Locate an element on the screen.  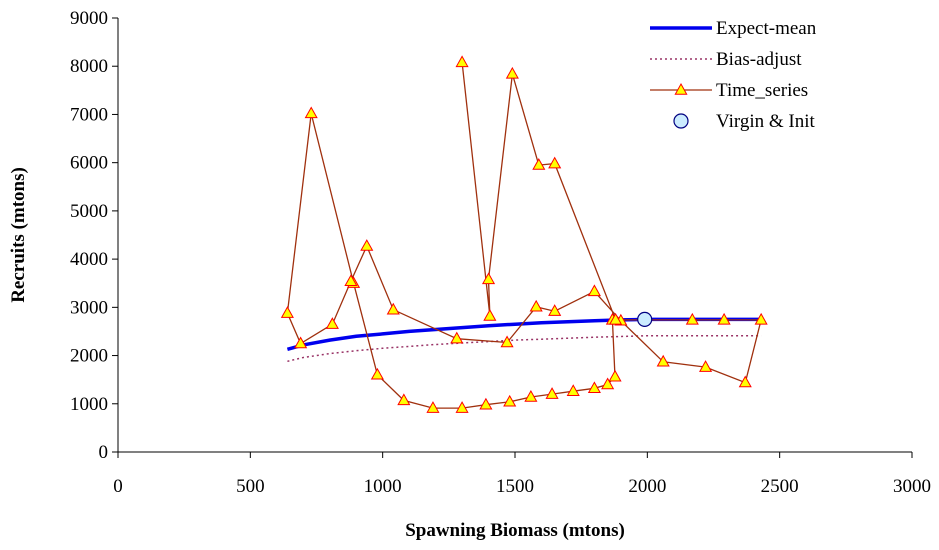
virgin-init-point is located at coordinates (645, 319).